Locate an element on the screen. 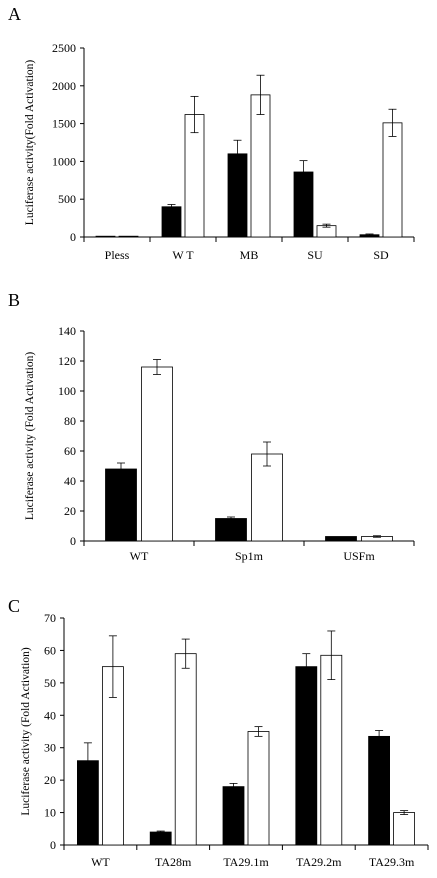 The width and height of the screenshot is (437, 878). x-category-label: TA28m is located at coordinates (173, 862).